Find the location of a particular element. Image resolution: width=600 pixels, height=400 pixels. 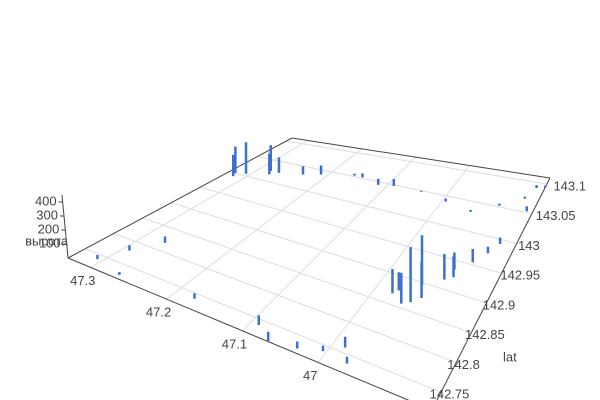

x-tick-label: 47.2 is located at coordinates (158, 312).